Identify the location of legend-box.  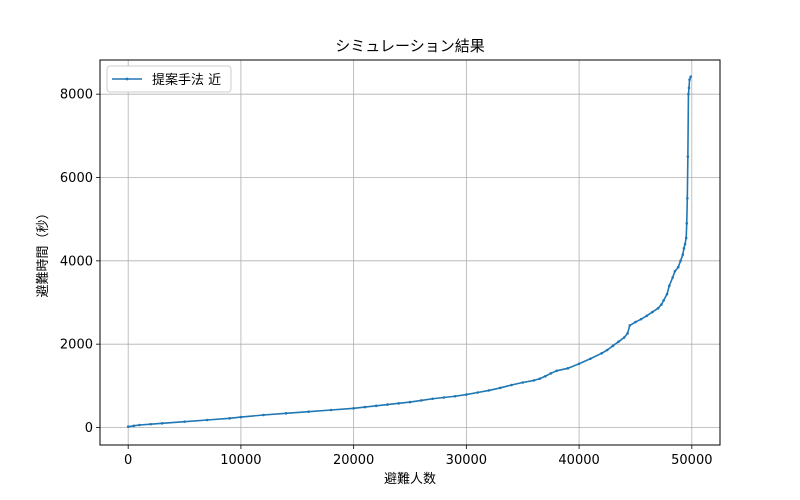
(169, 79).